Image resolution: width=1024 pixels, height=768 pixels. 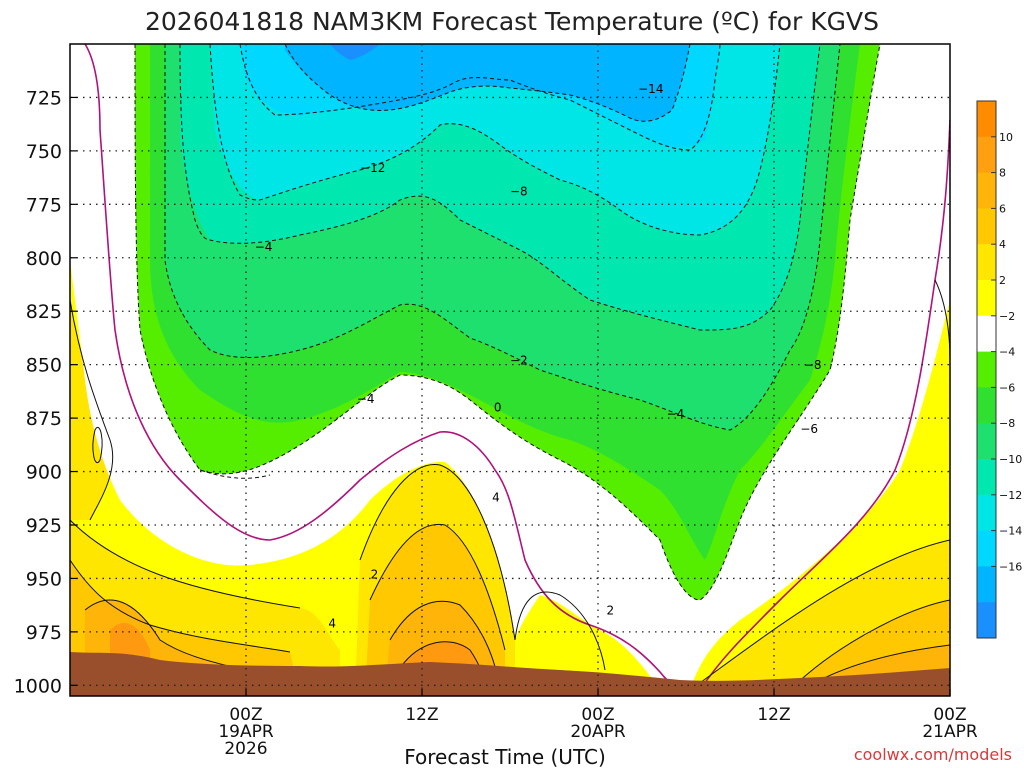 What do you see at coordinates (1007, 387) in the screenshot?
I see `colorbar-label: −6` at bounding box center [1007, 387].